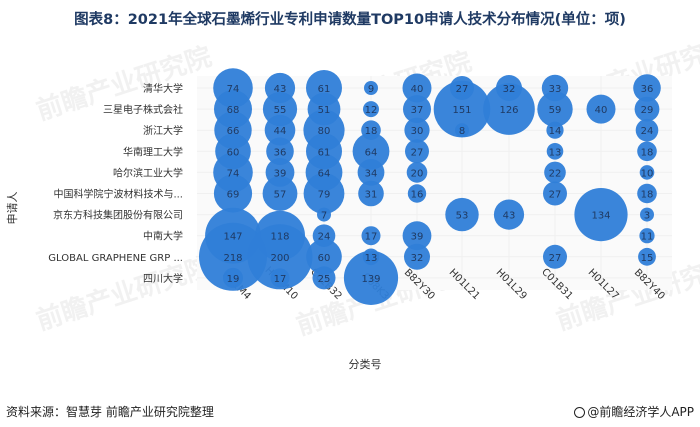  Describe the element at coordinates (555, 89) in the screenshot. I see `bubble-label: 33` at that location.